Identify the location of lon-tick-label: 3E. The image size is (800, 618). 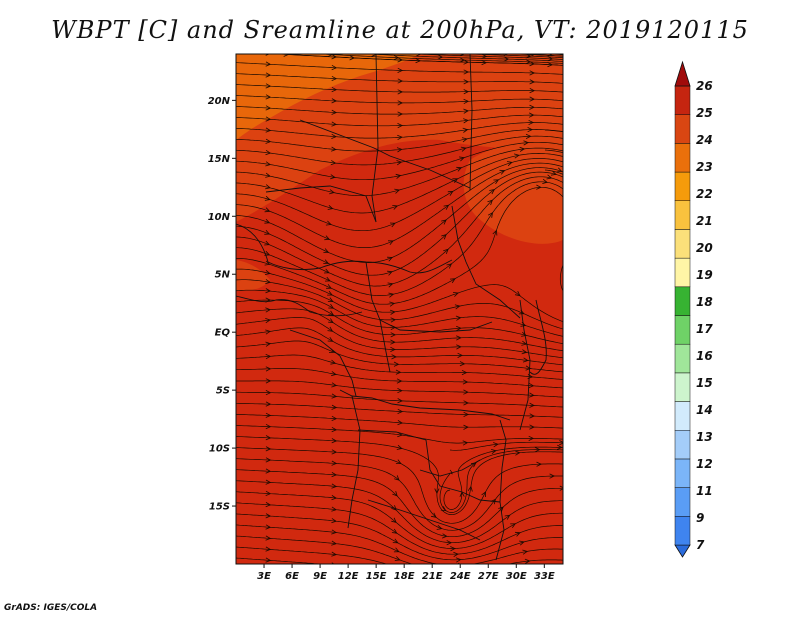
(264, 576).